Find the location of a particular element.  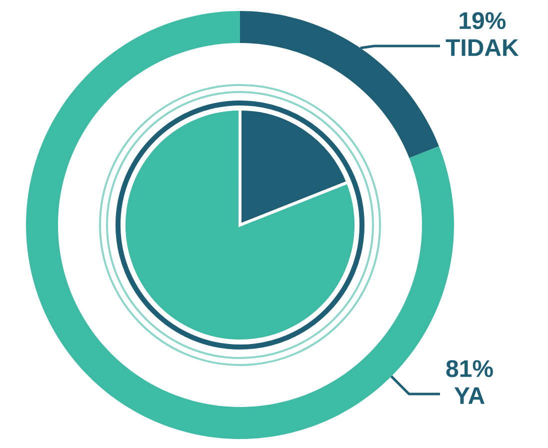

data-label: 81% is located at coordinates (469, 369).